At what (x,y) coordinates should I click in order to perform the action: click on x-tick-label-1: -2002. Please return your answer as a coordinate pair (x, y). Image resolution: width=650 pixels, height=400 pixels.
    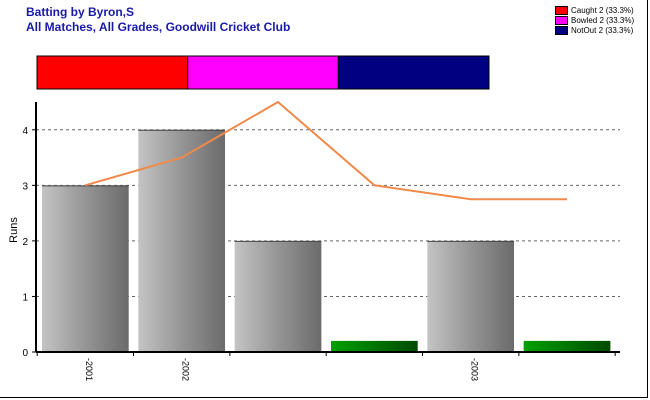
    Looking at the image, I should click on (185, 369).